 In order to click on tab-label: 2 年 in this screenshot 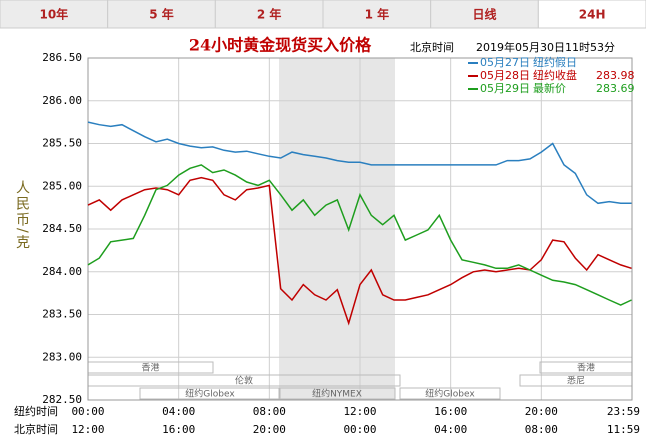, I will do `click(269, 14)`.